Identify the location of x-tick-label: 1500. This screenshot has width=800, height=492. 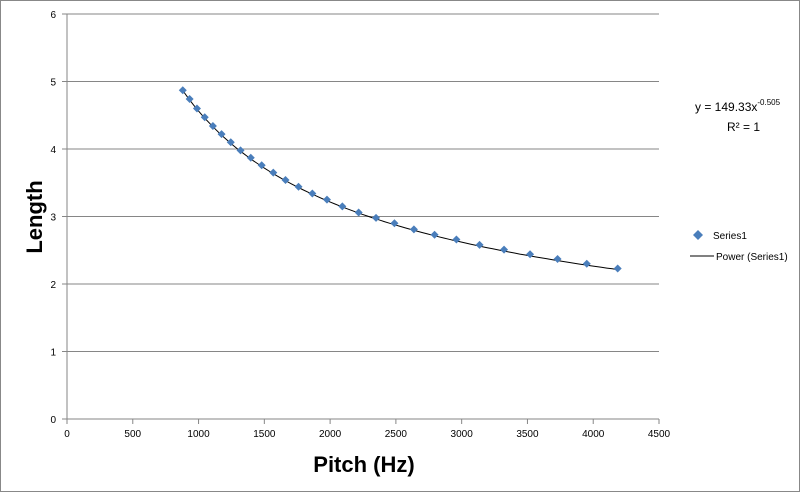
(264, 434).